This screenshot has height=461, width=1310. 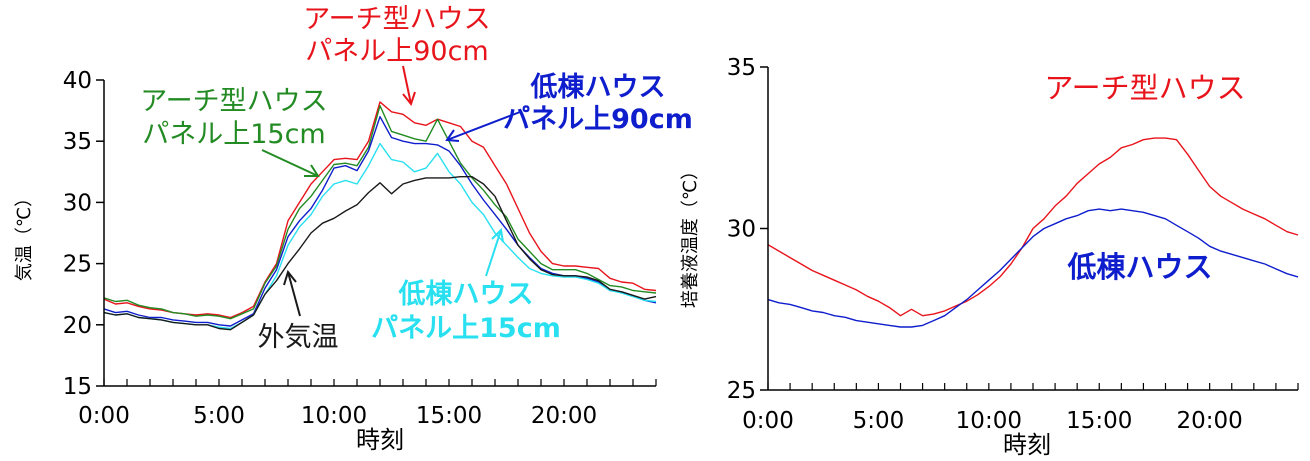 I want to click on solution-temp-x-tick-label: 5:00, so click(x=879, y=421).